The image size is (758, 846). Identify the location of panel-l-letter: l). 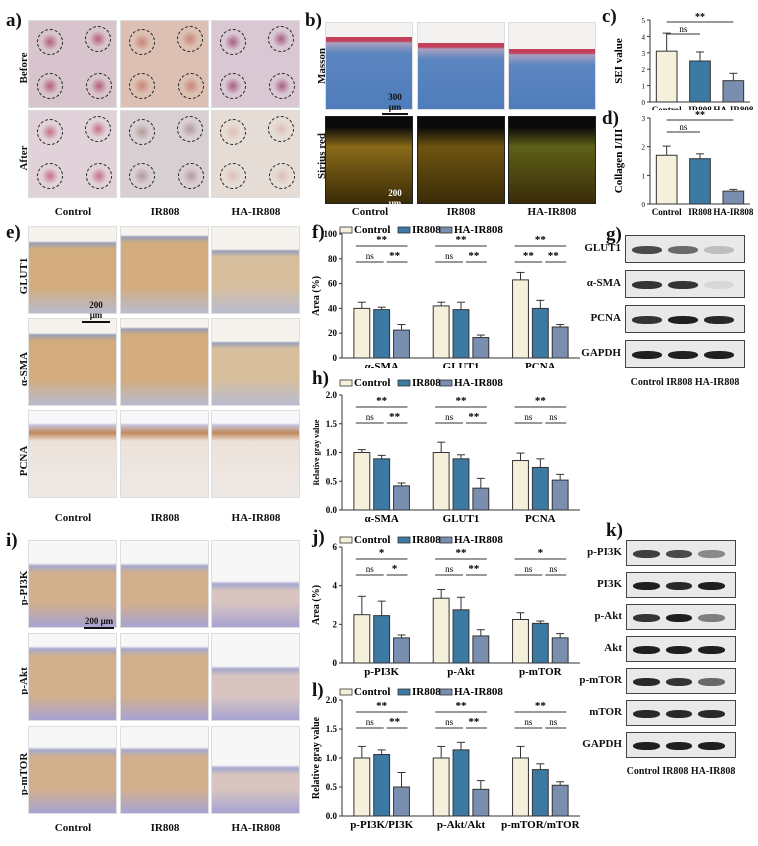
(318, 690).